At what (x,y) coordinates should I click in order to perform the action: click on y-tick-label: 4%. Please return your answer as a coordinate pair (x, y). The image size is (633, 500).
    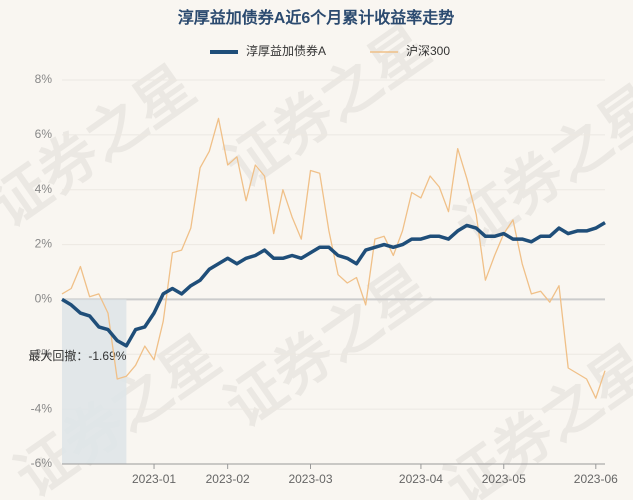
    Looking at the image, I should click on (44, 189).